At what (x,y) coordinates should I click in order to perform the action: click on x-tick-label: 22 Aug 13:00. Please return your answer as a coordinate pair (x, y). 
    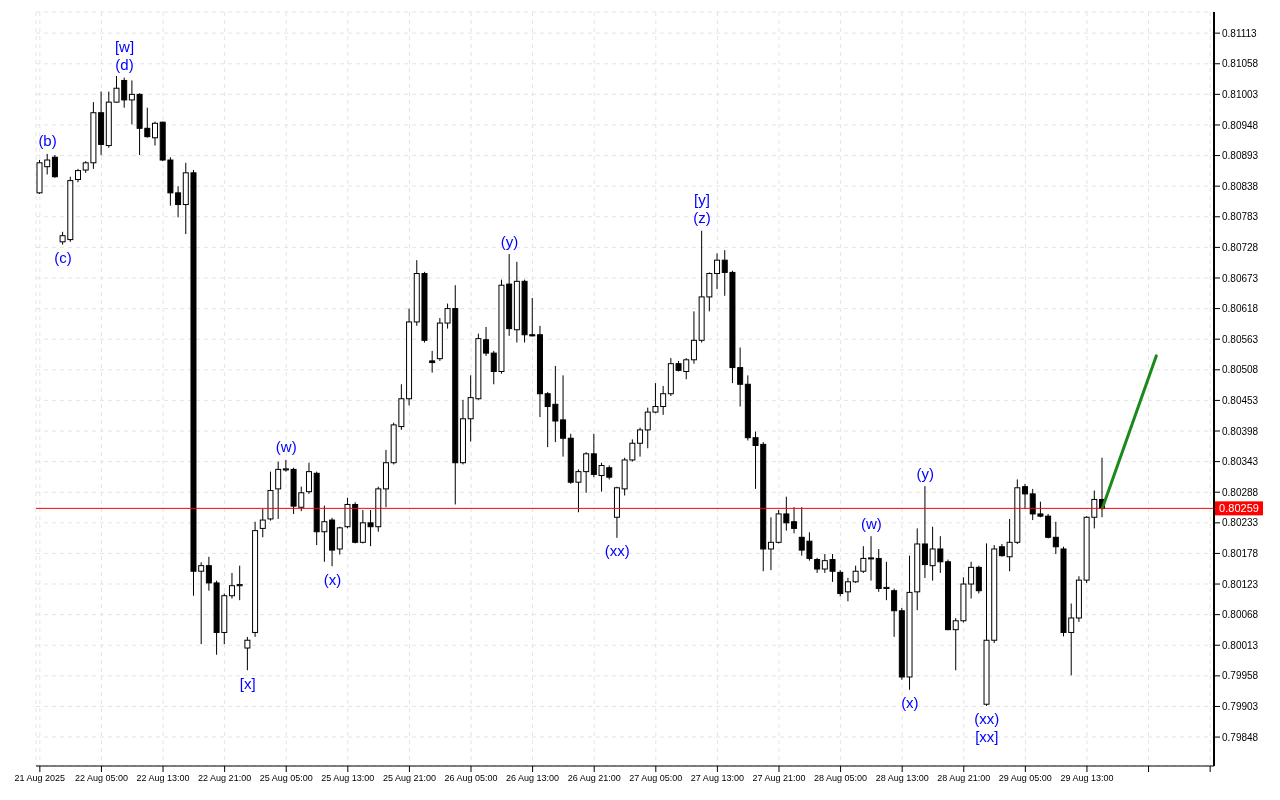
    Looking at the image, I should click on (163, 778).